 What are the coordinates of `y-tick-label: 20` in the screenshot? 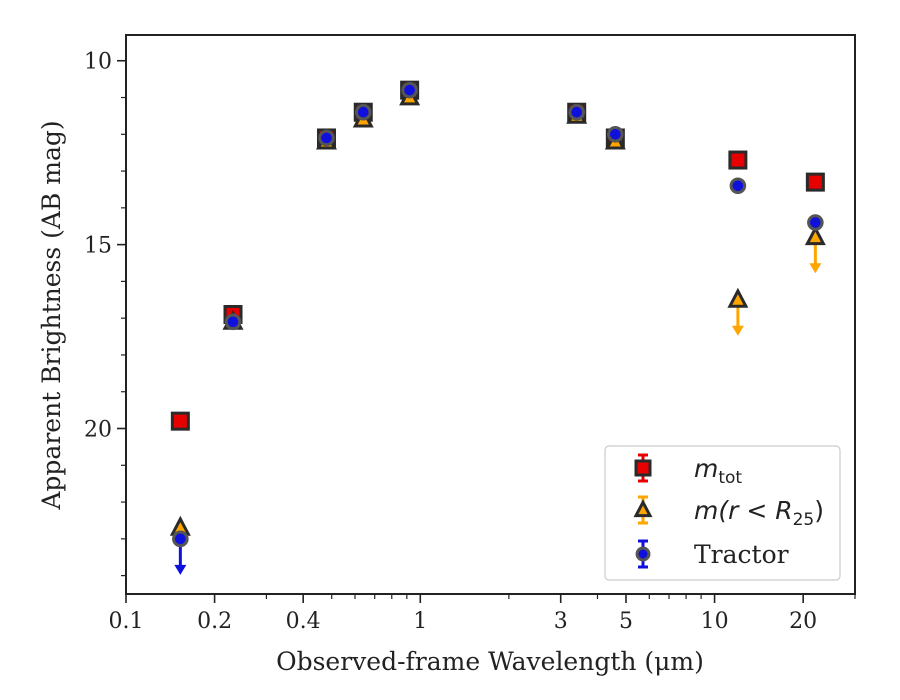 It's located at (98, 430).